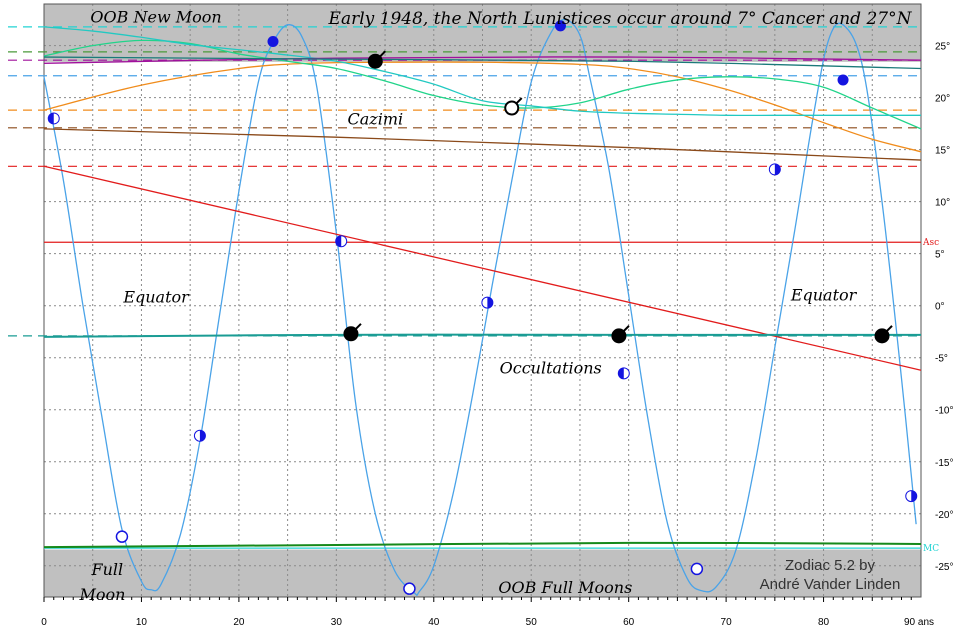 Image resolution: width=965 pixels, height=635 pixels. What do you see at coordinates (155, 17) in the screenshot?
I see `annotation-text: OOB New Moon` at bounding box center [155, 17].